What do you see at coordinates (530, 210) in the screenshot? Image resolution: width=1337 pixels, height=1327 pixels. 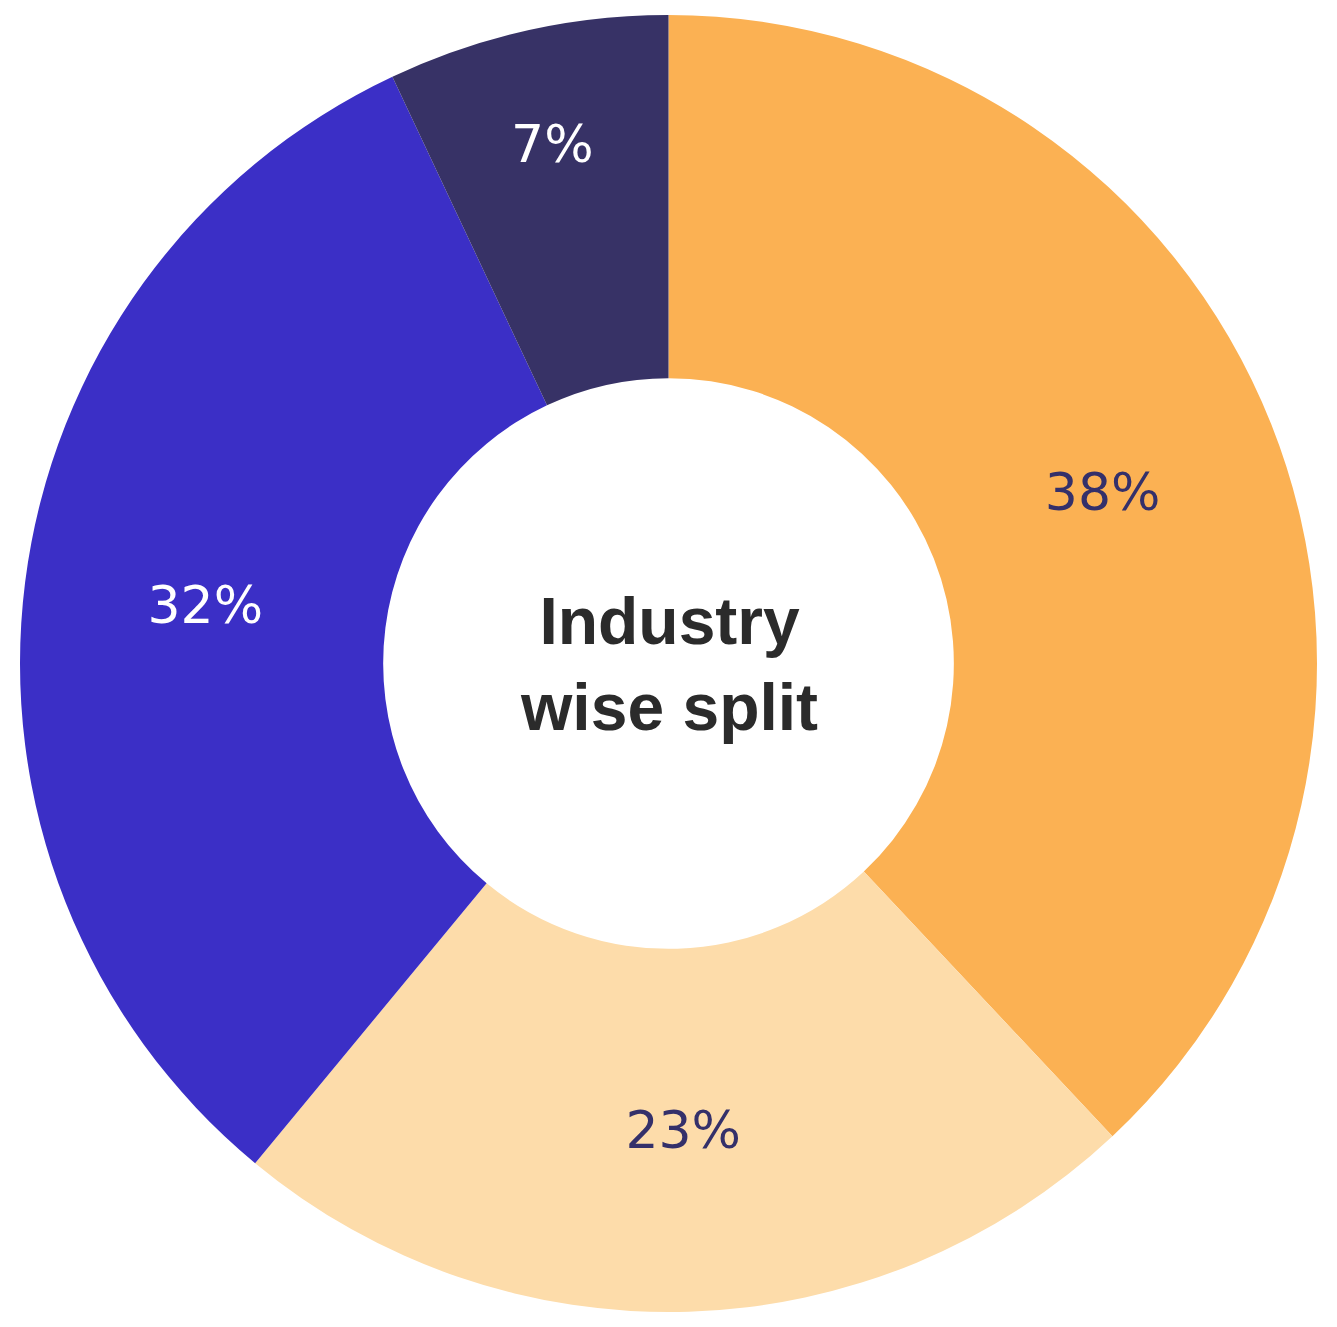 I see `donut-slice` at bounding box center [530, 210].